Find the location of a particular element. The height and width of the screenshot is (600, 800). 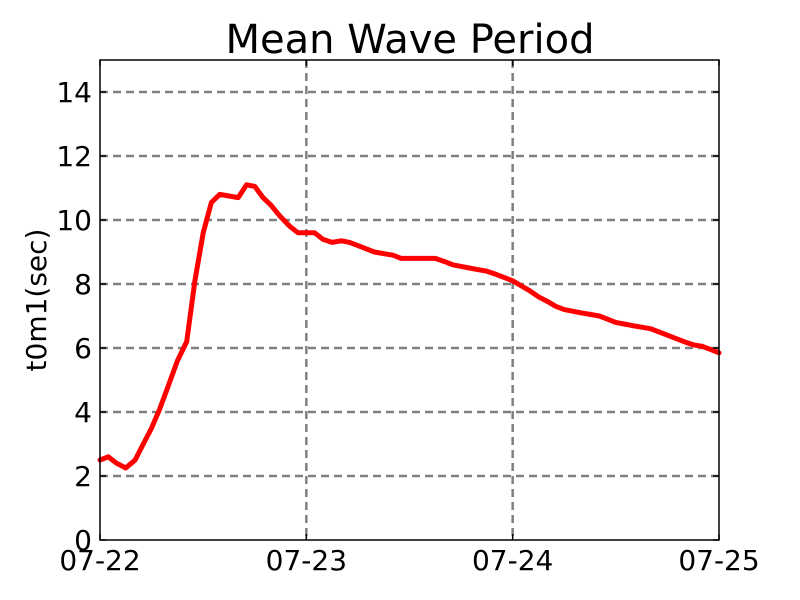

y-tick-label: 2 is located at coordinates (83, 476).